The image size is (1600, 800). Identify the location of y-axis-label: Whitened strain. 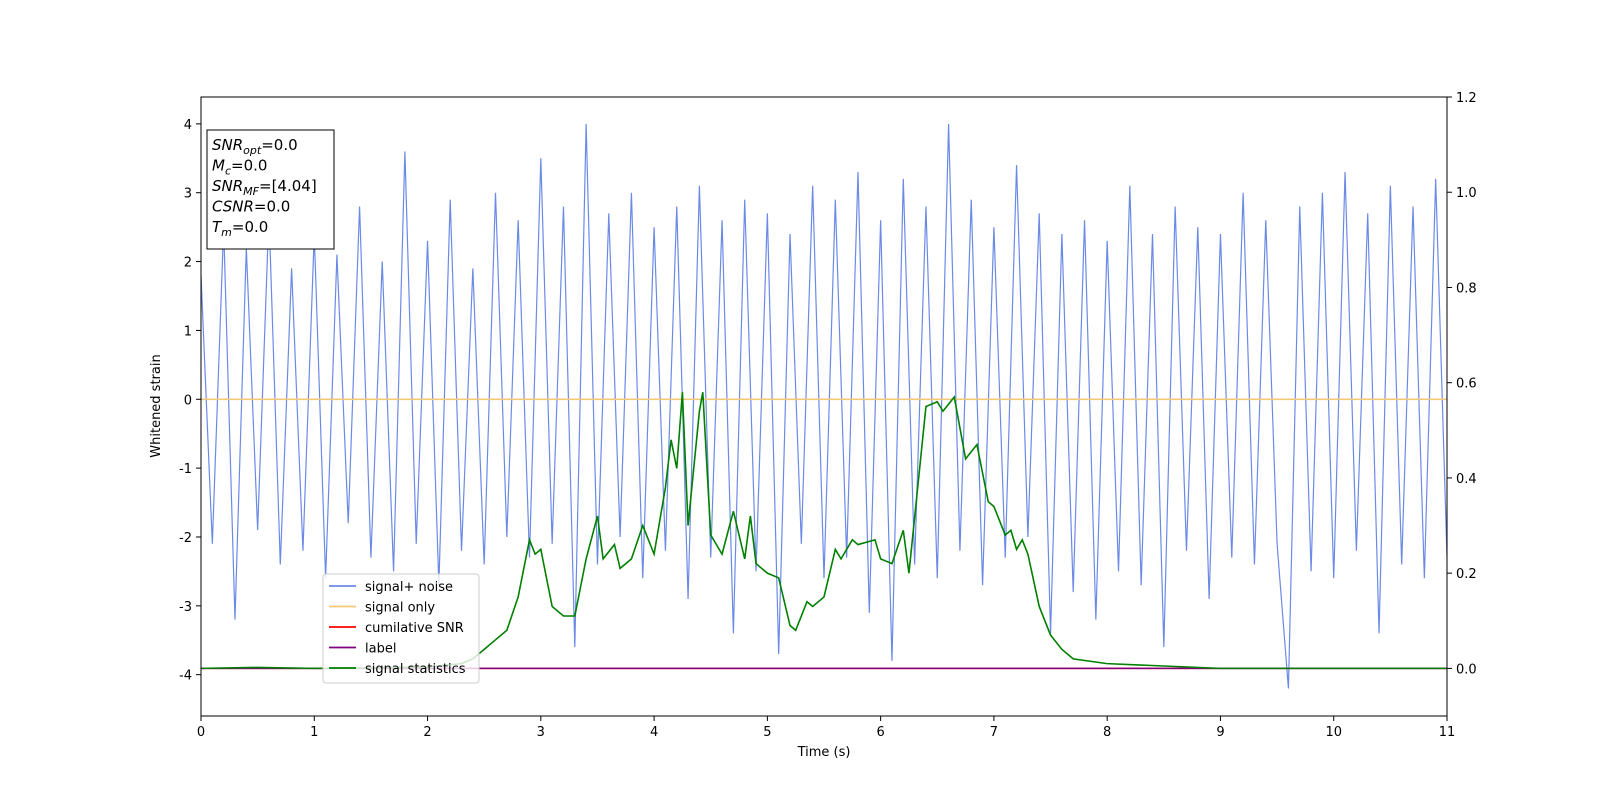
(156, 405).